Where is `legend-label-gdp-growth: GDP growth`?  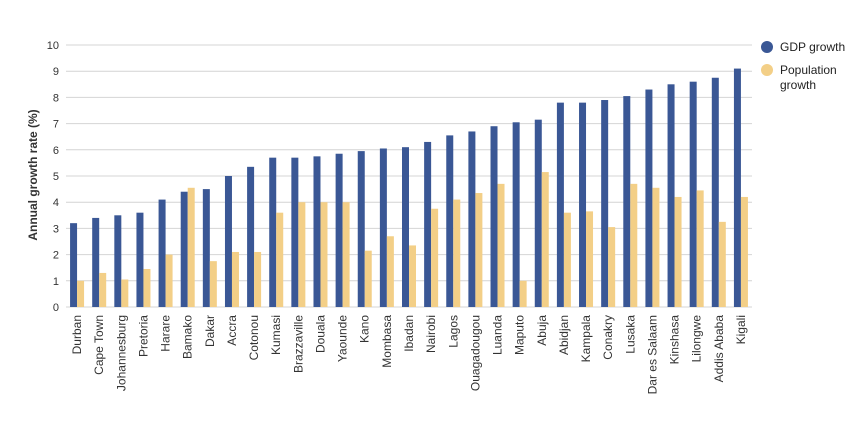
legend-label-gdp-growth: GDP growth is located at coordinates (812, 47).